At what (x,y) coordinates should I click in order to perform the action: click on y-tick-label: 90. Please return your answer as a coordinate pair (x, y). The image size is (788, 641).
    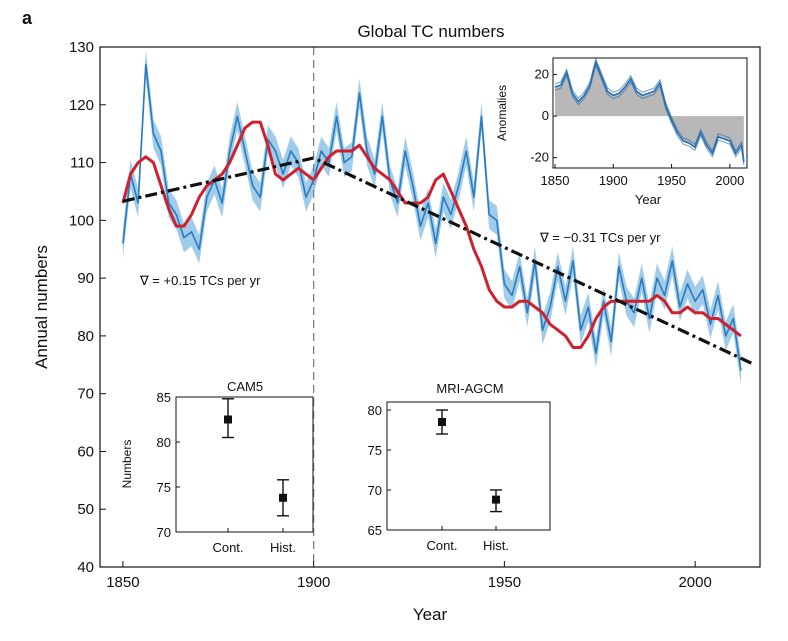
    Looking at the image, I should click on (85, 278).